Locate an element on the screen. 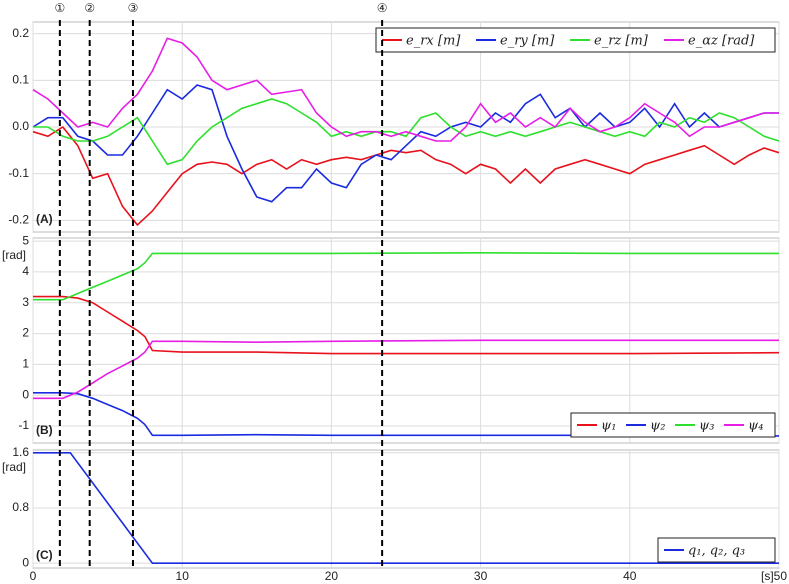  x-tick-label: 40 is located at coordinates (630, 576).